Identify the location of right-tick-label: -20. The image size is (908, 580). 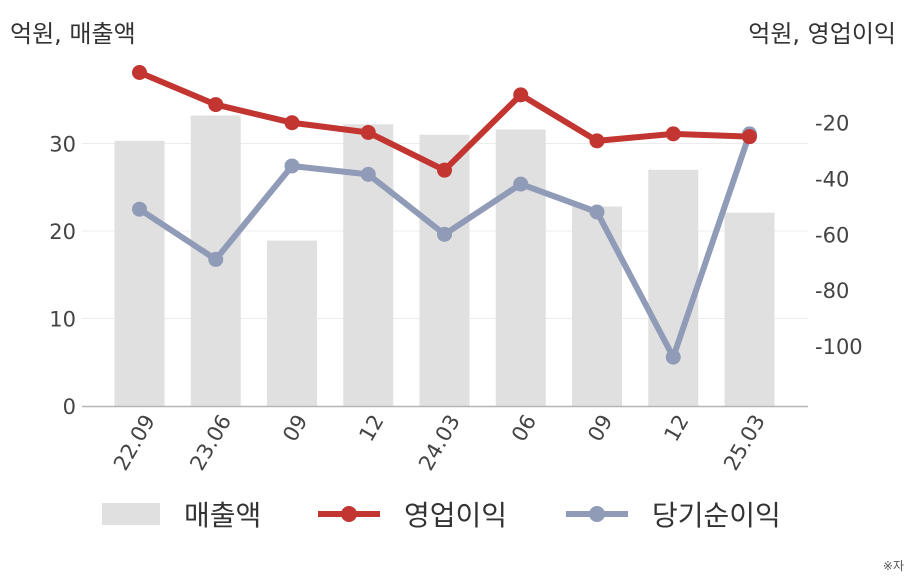
(832, 124).